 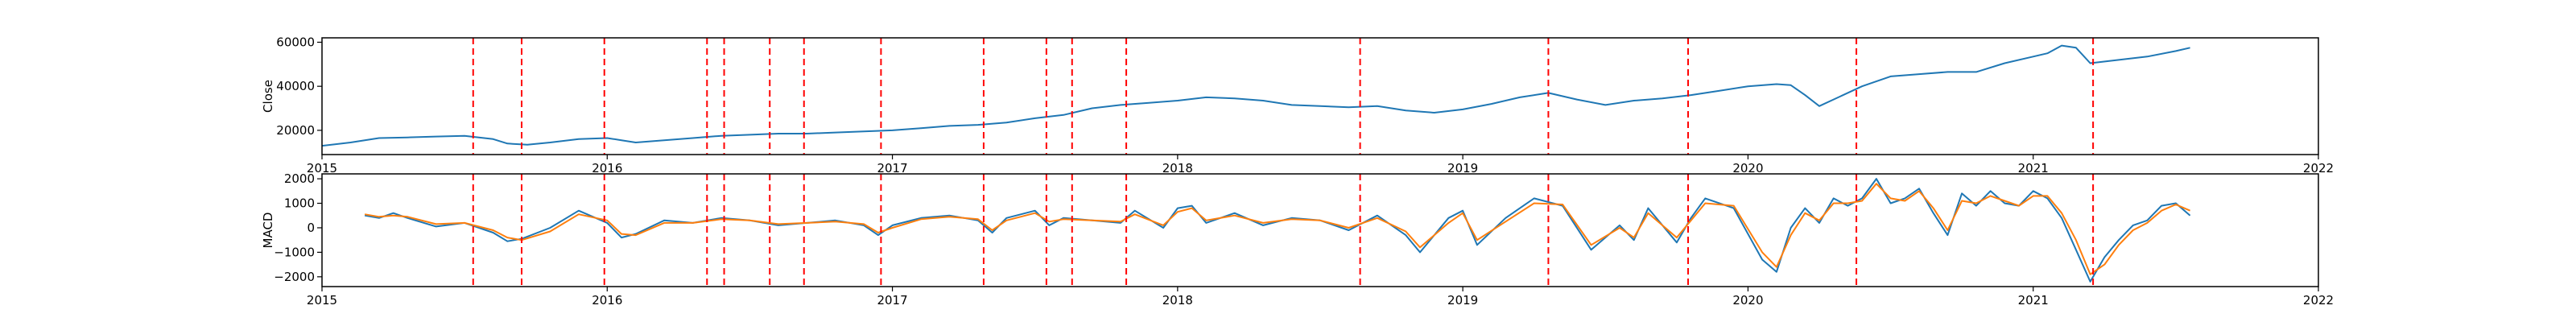 What do you see at coordinates (299, 203) in the screenshot?
I see `y-tick-label: 1000` at bounding box center [299, 203].